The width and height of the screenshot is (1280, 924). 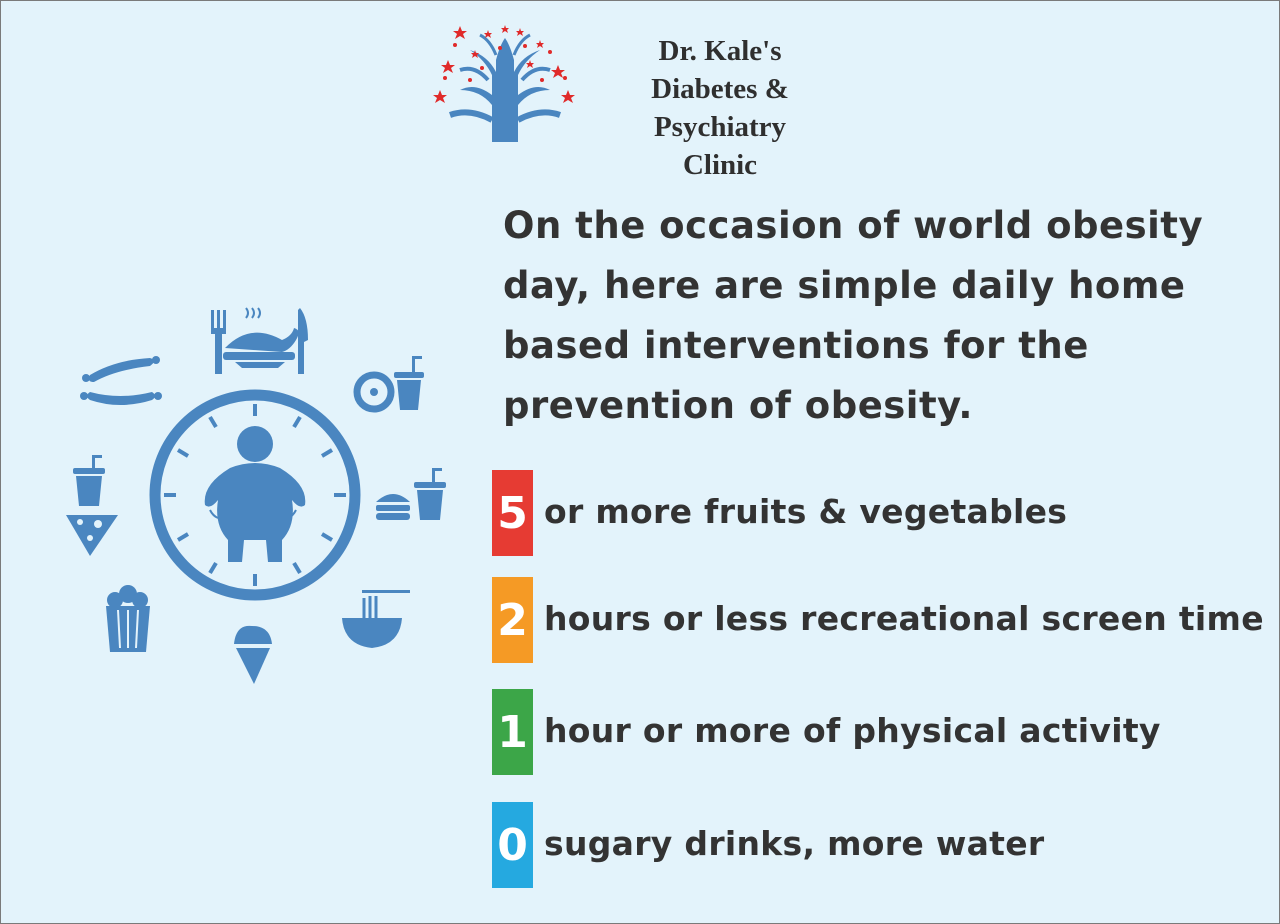 I want to click on tip-text: or more fruits & vegetables, so click(x=806, y=511).